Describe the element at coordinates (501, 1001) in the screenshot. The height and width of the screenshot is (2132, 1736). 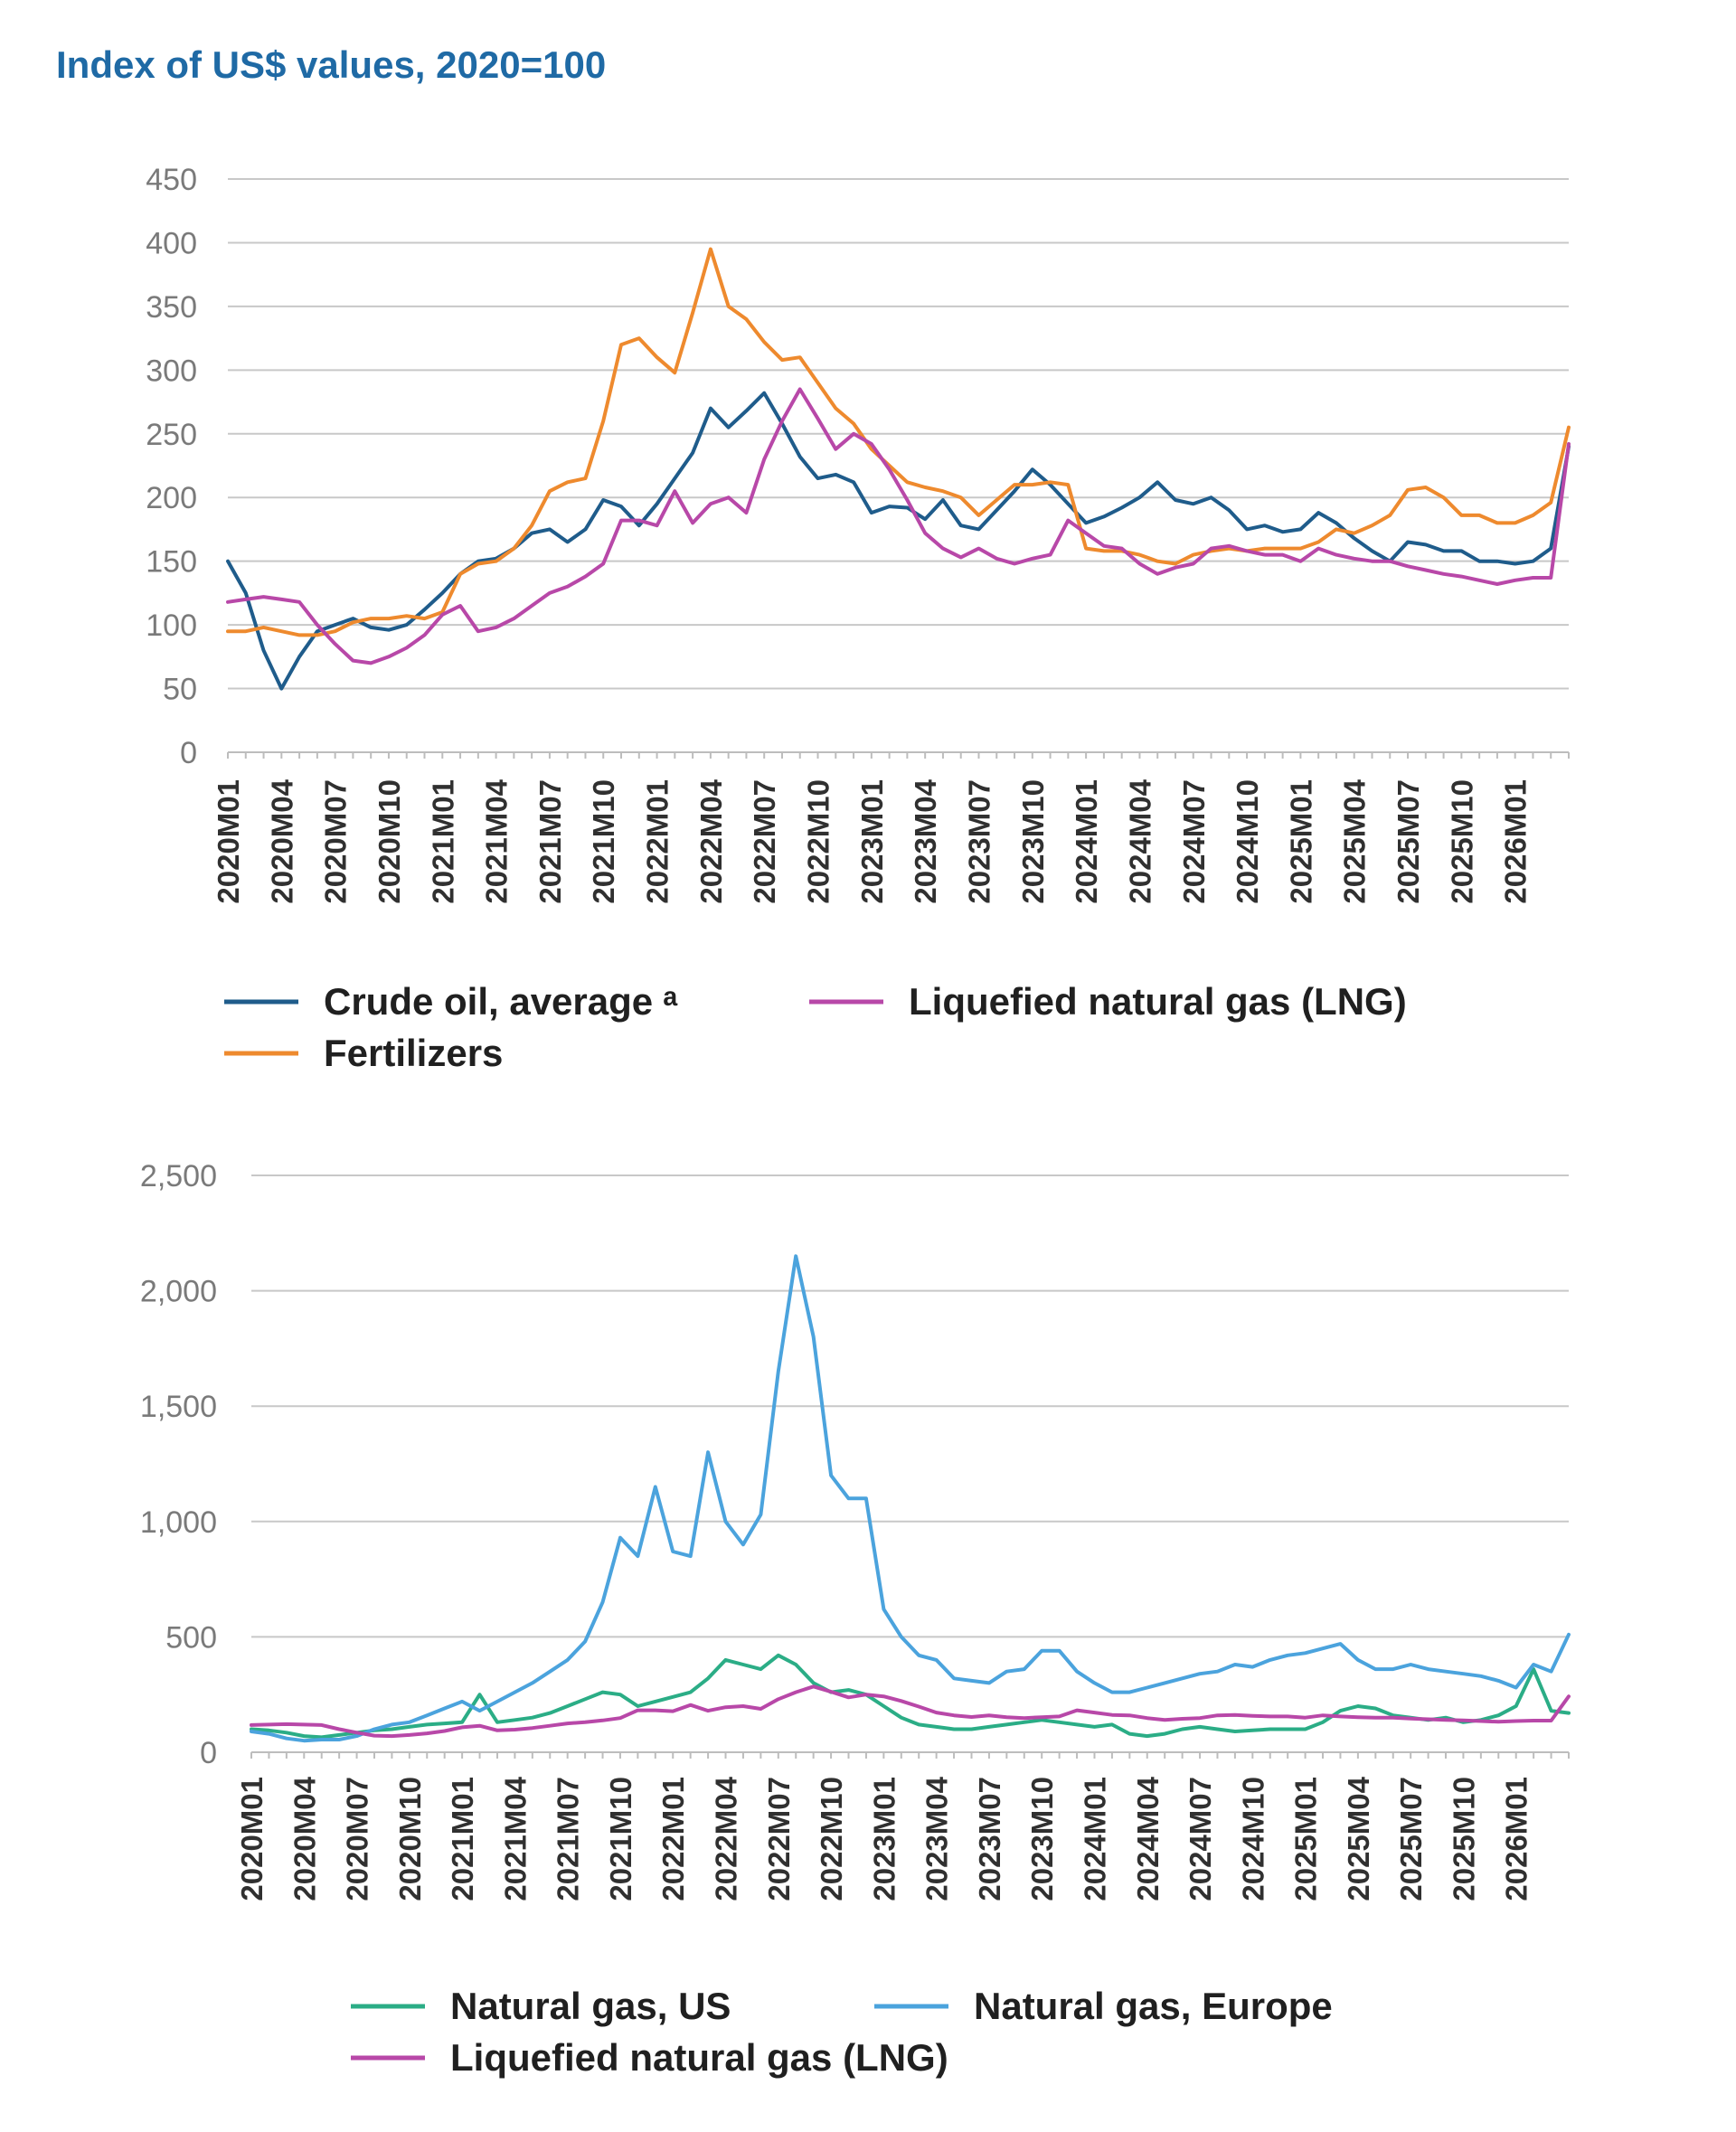
I see `legend-label: Crude oil, average ᵃ` at that location.